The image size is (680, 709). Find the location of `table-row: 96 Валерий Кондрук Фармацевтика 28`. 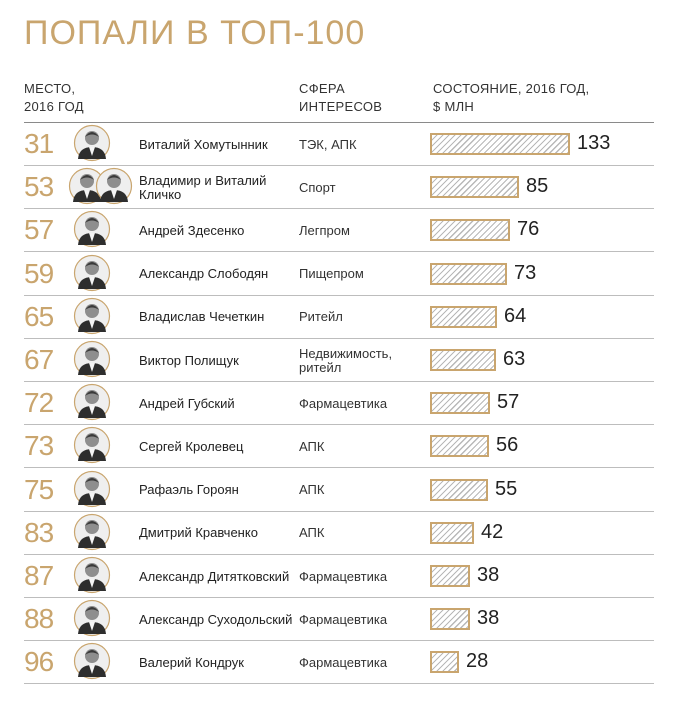

table-row: 96 Валерий Кондрук Фармацевтика 28 is located at coordinates (339, 663).